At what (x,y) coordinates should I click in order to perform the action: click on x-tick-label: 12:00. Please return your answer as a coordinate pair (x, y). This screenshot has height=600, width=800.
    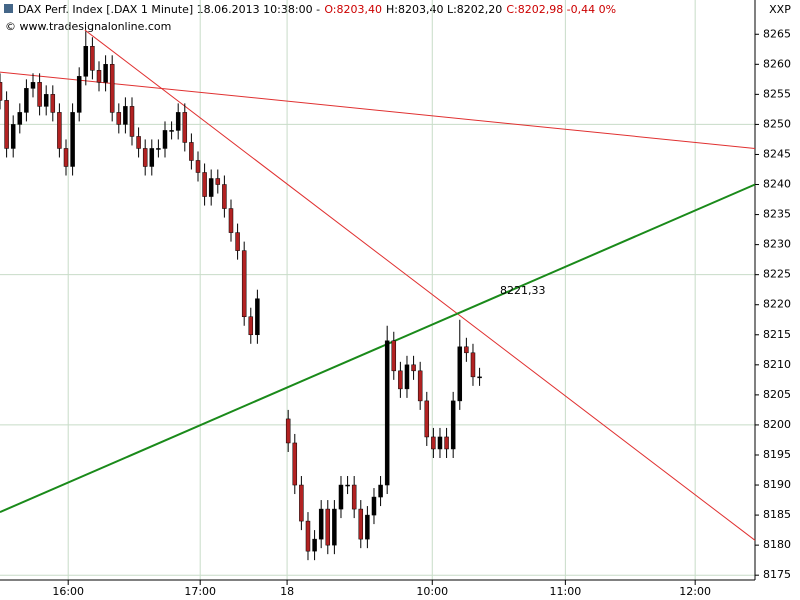
    Looking at the image, I should click on (695, 591).